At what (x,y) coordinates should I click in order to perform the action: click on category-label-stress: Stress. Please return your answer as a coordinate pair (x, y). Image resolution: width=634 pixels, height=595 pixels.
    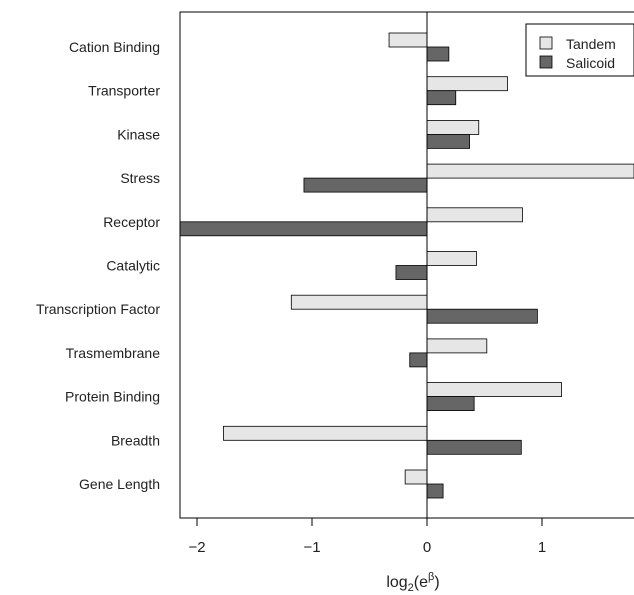
    Looking at the image, I should click on (140, 178).